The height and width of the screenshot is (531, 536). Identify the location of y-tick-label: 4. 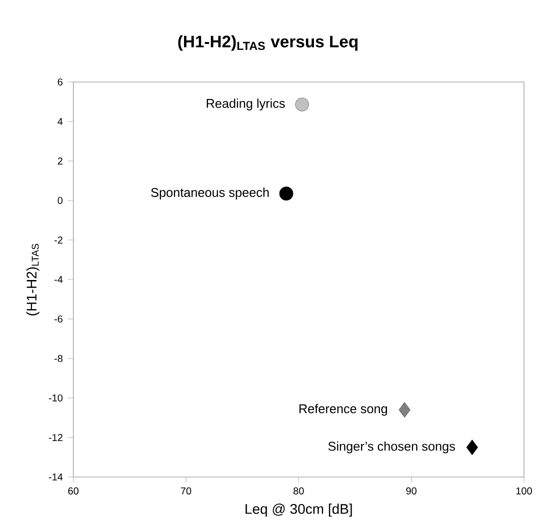
(60, 121).